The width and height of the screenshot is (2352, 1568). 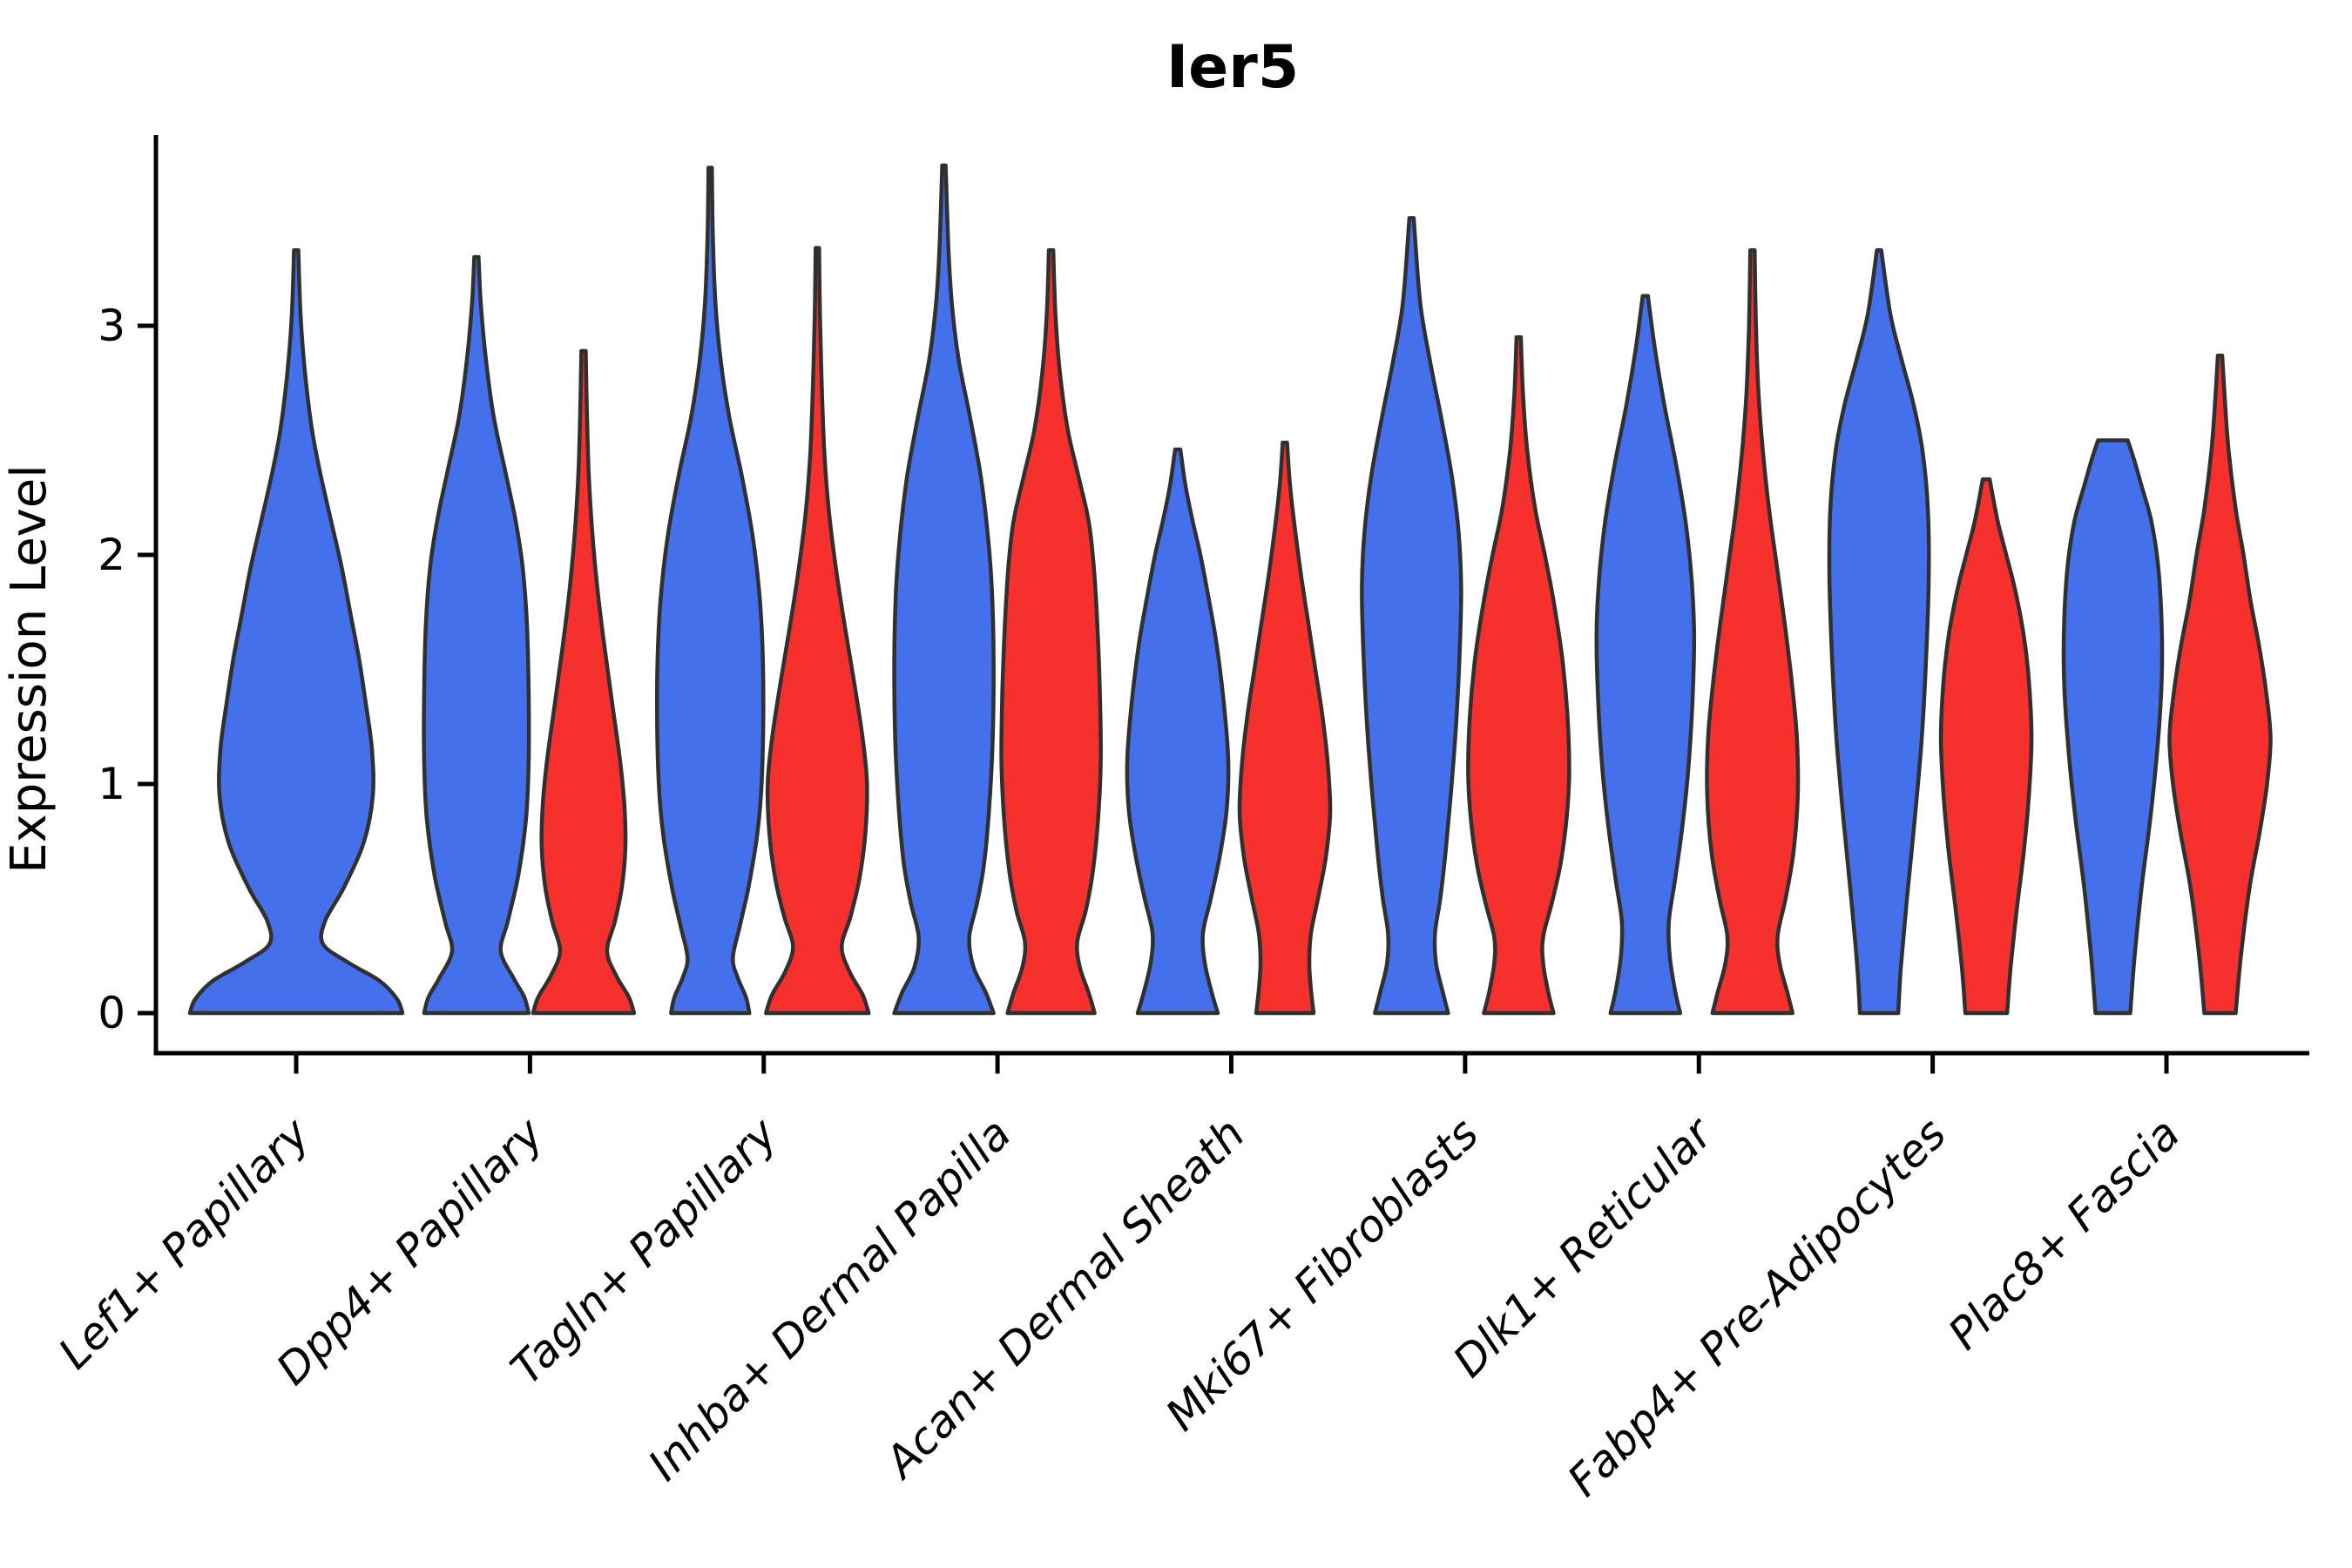 What do you see at coordinates (1285, 728) in the screenshot?
I see `violin-acan-dermal-sheath-red` at bounding box center [1285, 728].